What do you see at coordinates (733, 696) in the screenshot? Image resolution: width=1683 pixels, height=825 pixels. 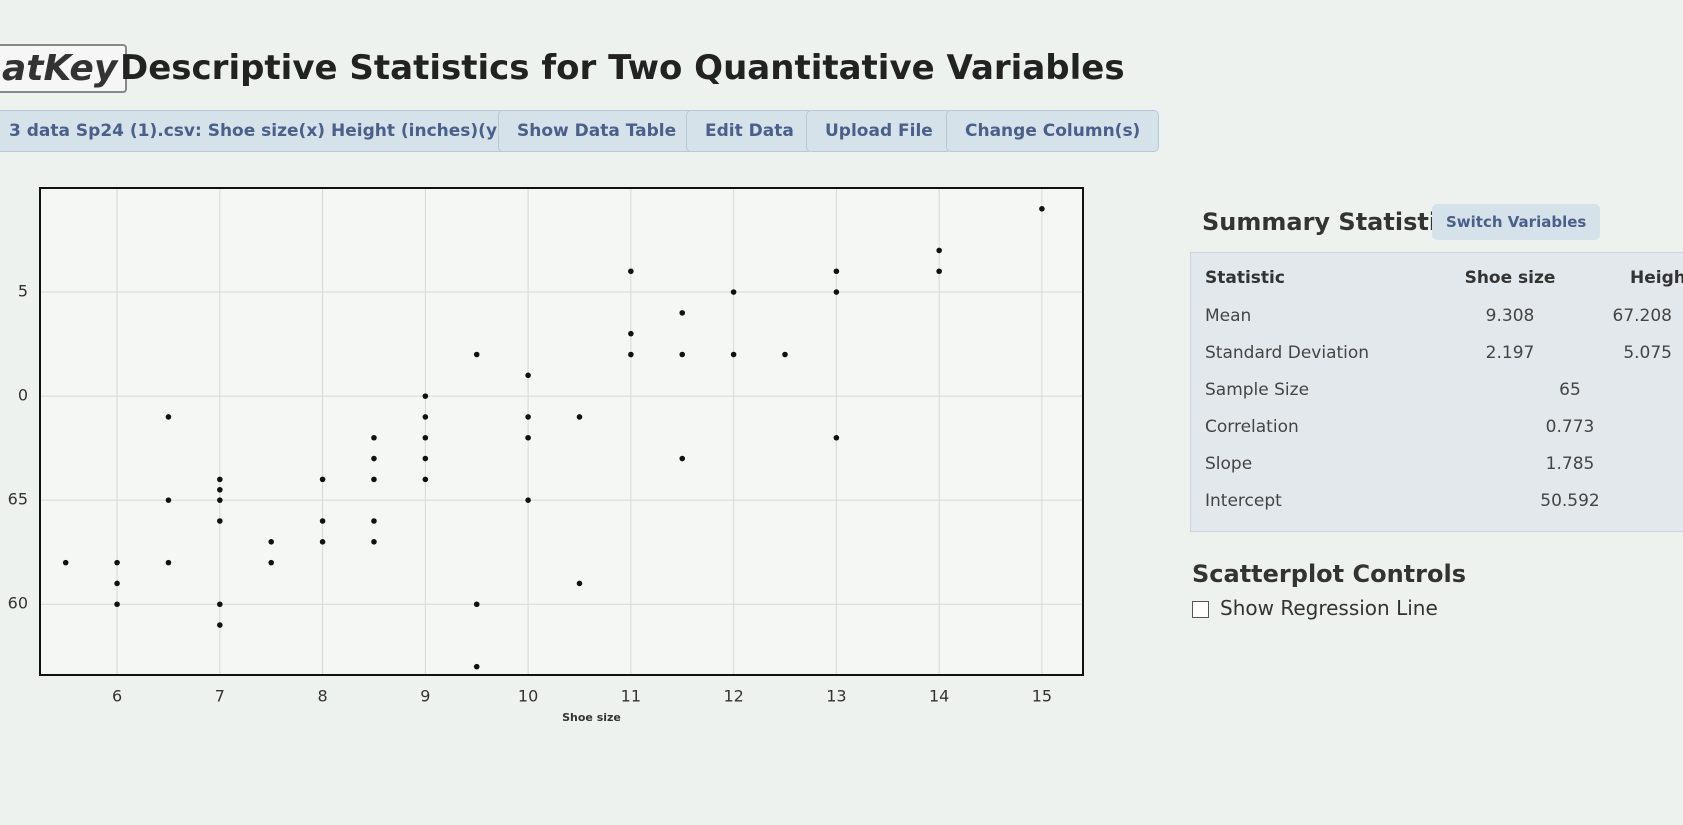 I see `x-tick-label: 12` at bounding box center [733, 696].